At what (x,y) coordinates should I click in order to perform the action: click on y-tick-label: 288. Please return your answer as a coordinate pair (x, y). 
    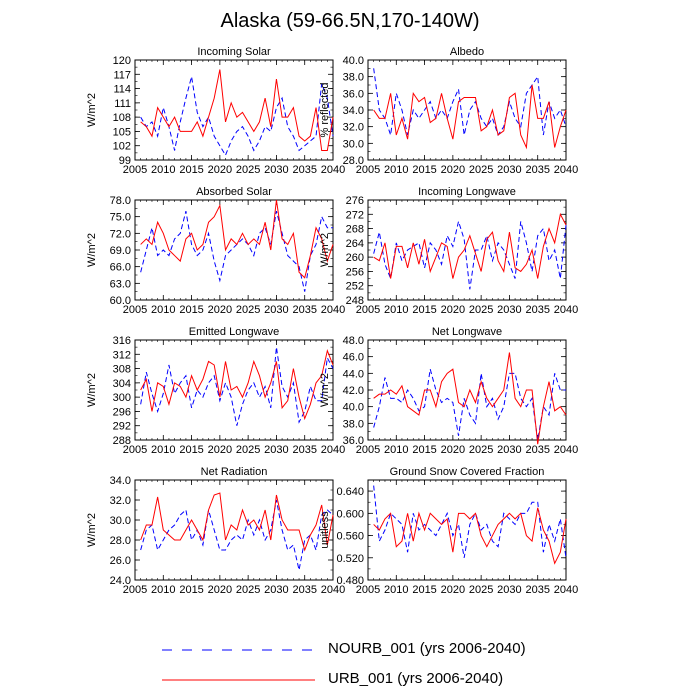
    Looking at the image, I should click on (122, 441).